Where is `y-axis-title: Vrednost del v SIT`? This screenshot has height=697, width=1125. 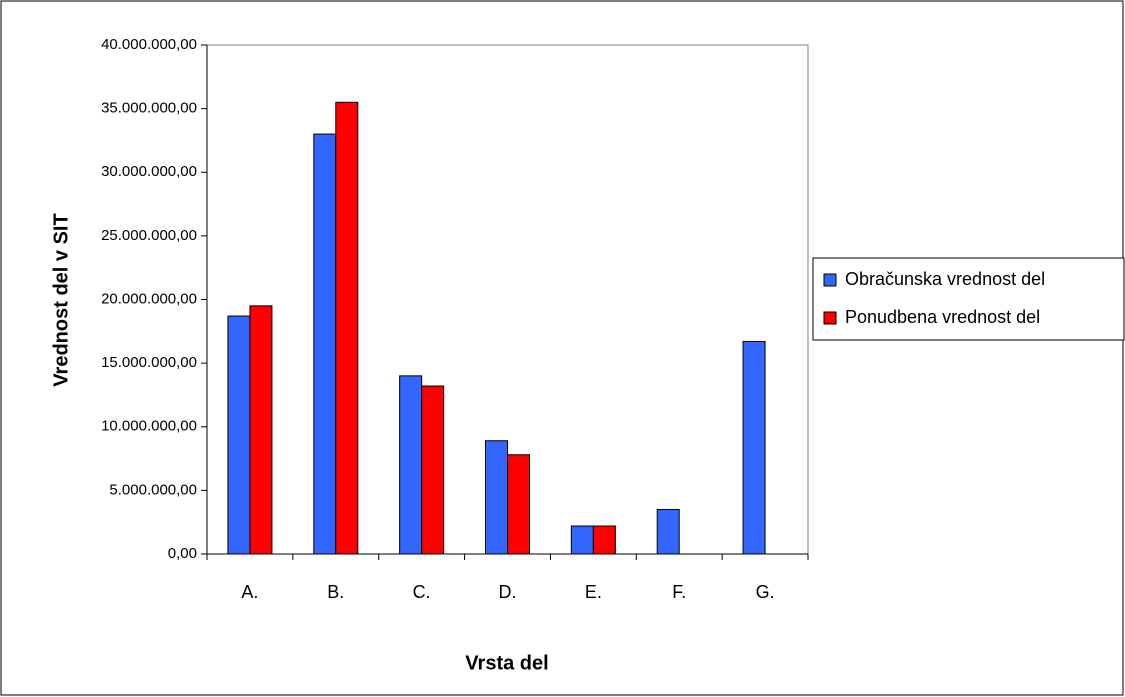
y-axis-title: Vrednost del v SIT is located at coordinates (61, 299).